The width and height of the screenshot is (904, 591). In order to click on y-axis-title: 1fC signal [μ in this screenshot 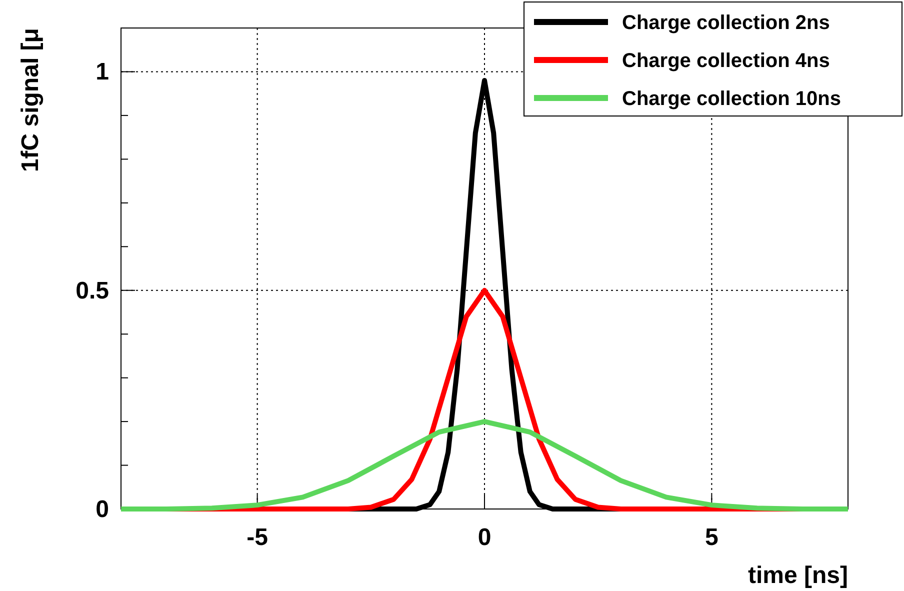, I will do `click(30, 100)`.